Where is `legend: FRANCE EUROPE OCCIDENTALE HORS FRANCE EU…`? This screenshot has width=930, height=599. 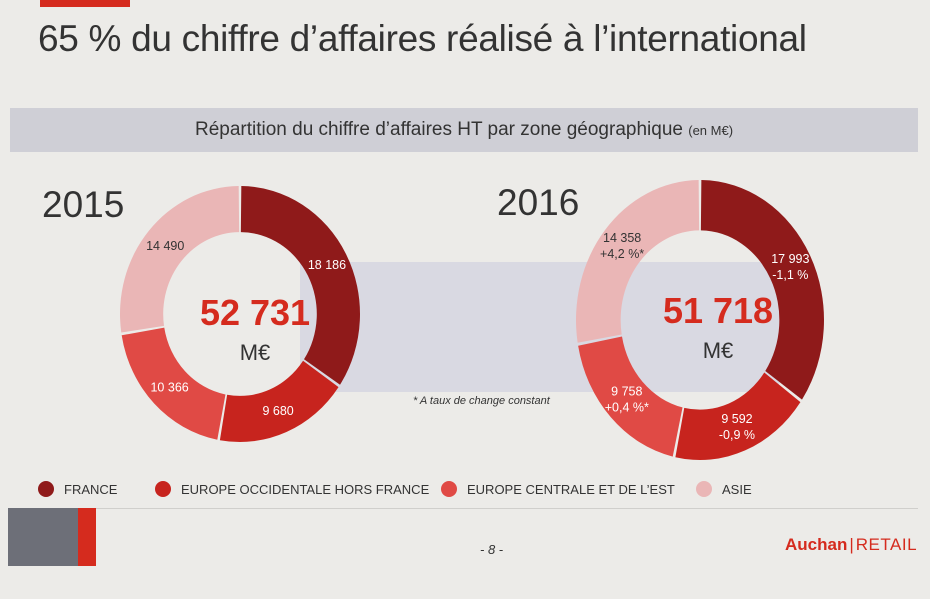 legend: FRANCE EUROPE OCCIDENTALE HORS FRANCE EU… is located at coordinates (465, 492).